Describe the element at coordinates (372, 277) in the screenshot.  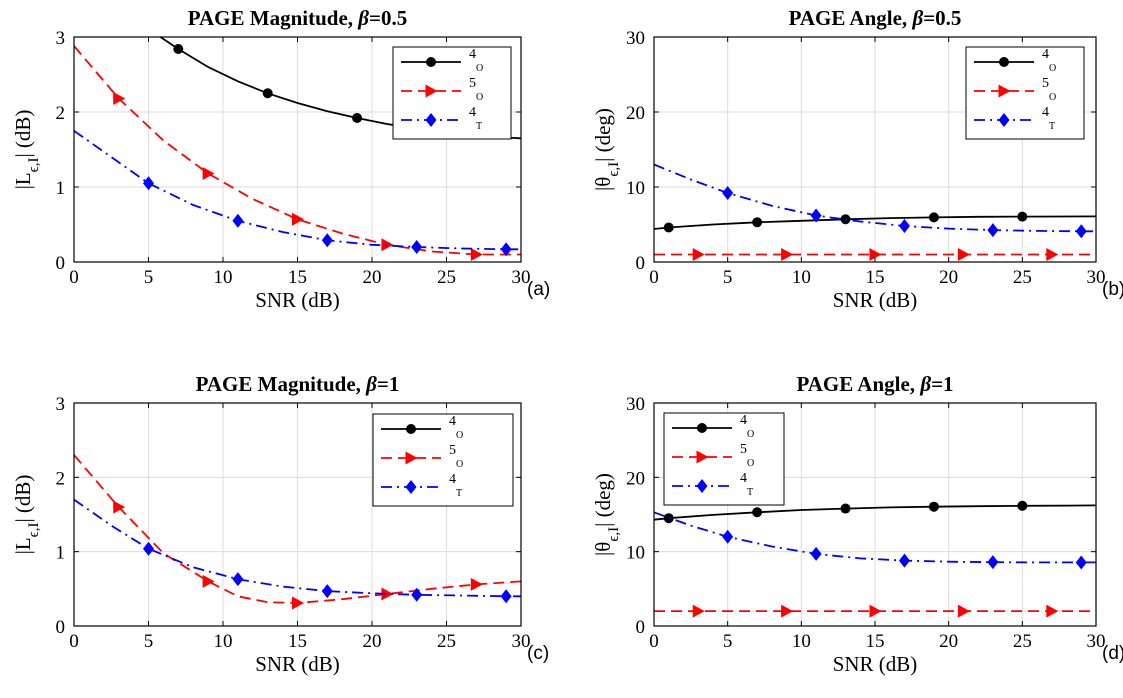
I see `x-tick-label: 20` at that location.